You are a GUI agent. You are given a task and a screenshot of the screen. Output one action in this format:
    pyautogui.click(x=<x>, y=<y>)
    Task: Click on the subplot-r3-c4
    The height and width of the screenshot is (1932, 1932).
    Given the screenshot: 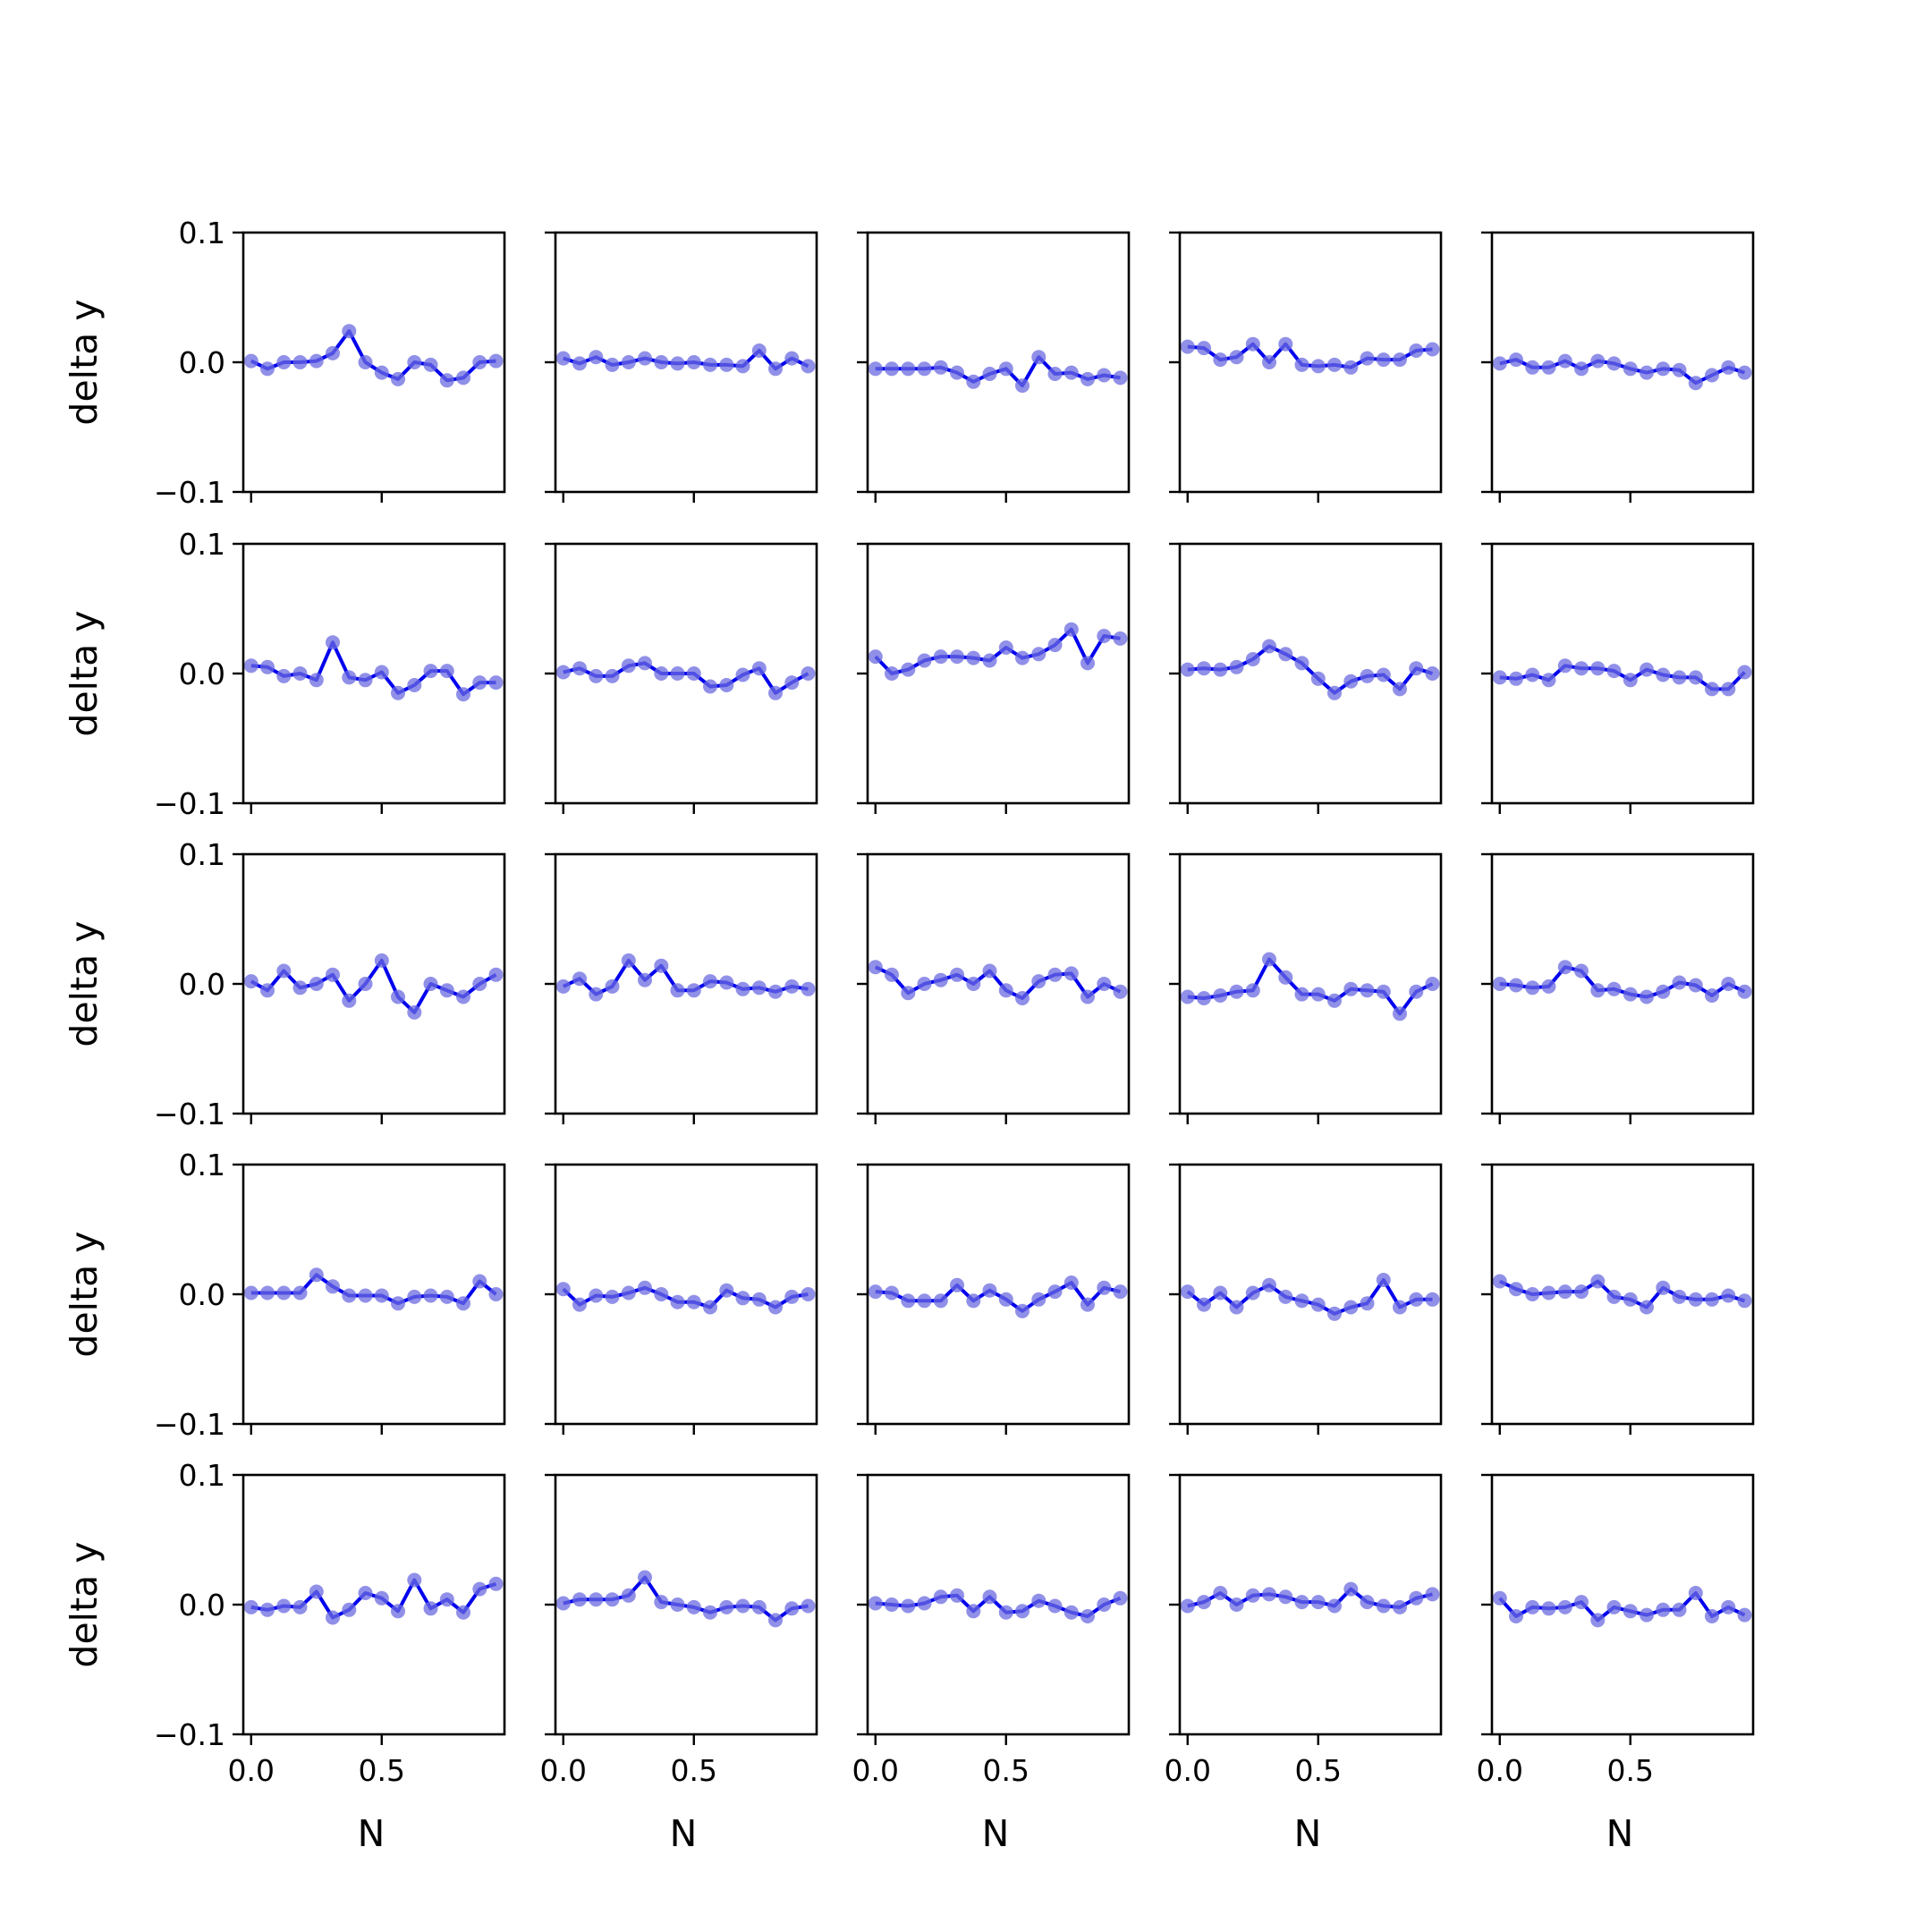 What is the action you would take?
    pyautogui.click(x=1306, y=988)
    